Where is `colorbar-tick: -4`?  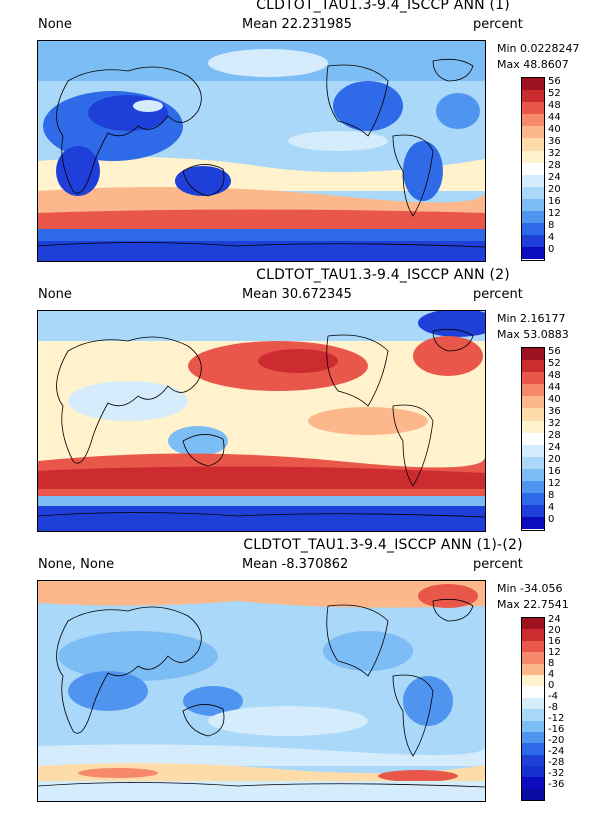
colorbar-tick: -4 is located at coordinates (553, 696).